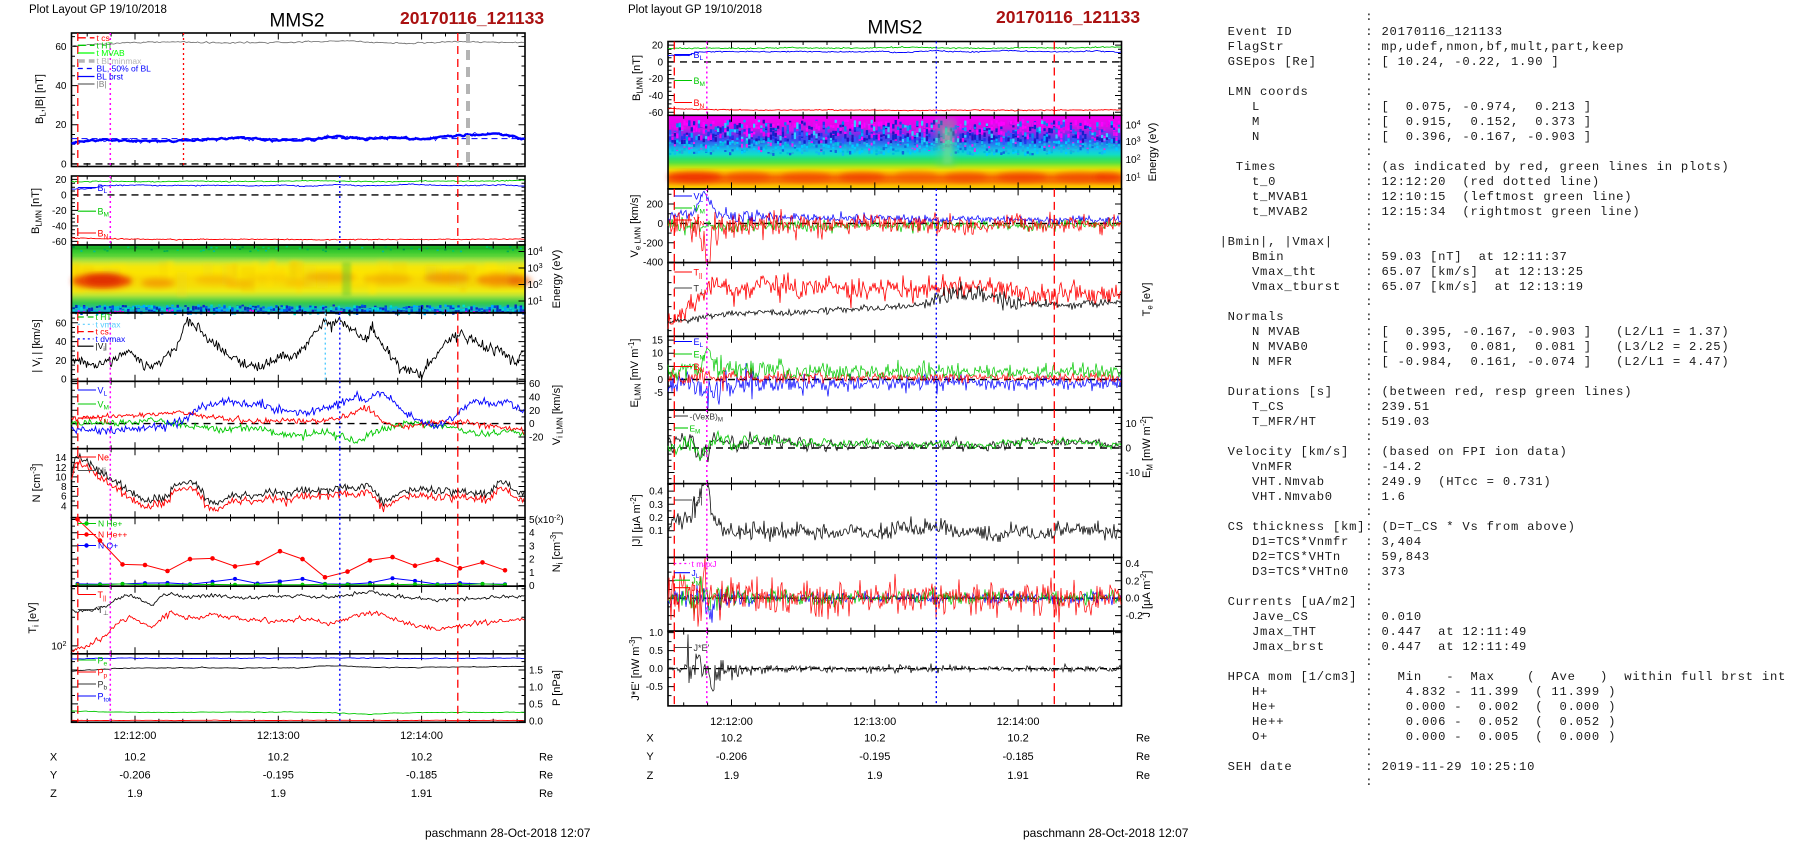 This screenshot has width=1804, height=841. Describe the element at coordinates (706, 418) in the screenshot. I see `svg-text: -(VexB)M` at that location.